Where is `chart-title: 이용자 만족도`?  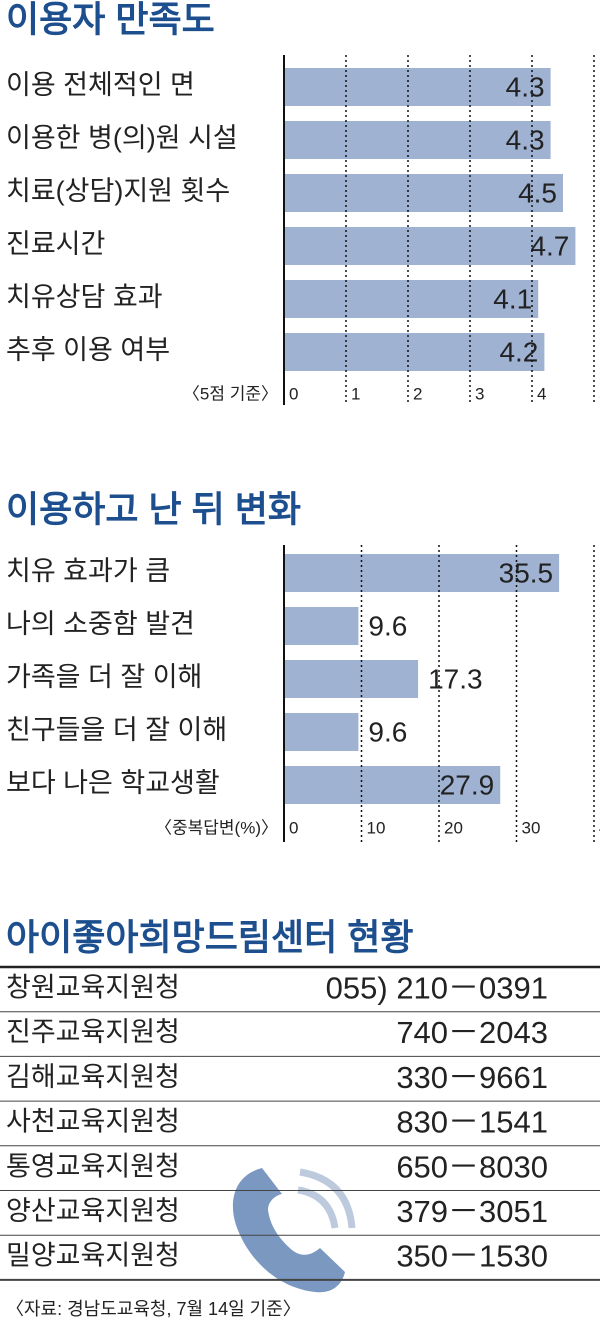 chart-title: 이용자 만족도 is located at coordinates (110, 20).